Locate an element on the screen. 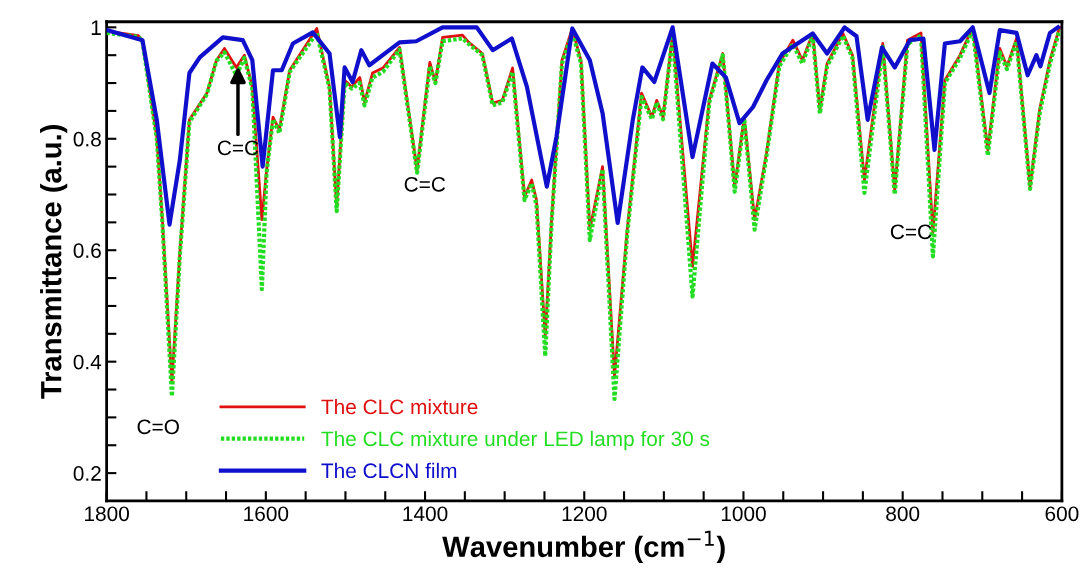  y-tick-label: 1 is located at coordinates (96, 27).